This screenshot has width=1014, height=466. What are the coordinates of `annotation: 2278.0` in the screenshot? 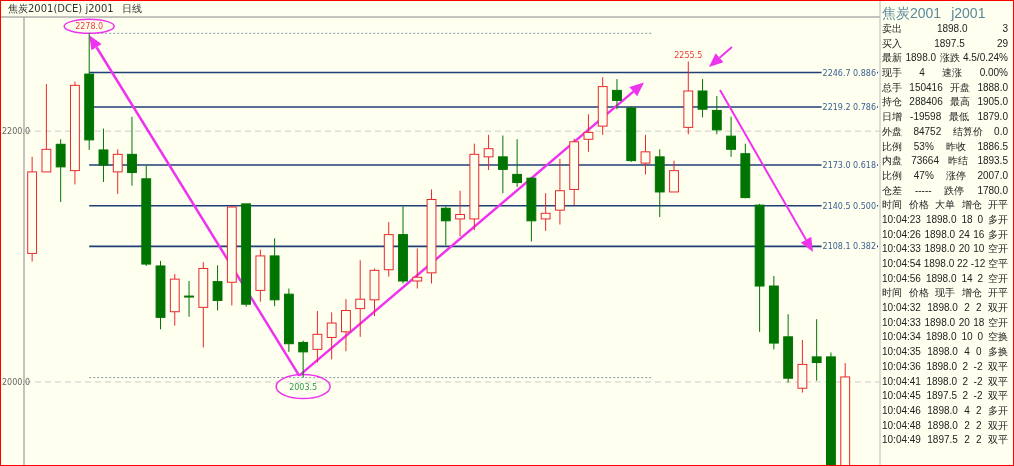 It's located at (89, 27).